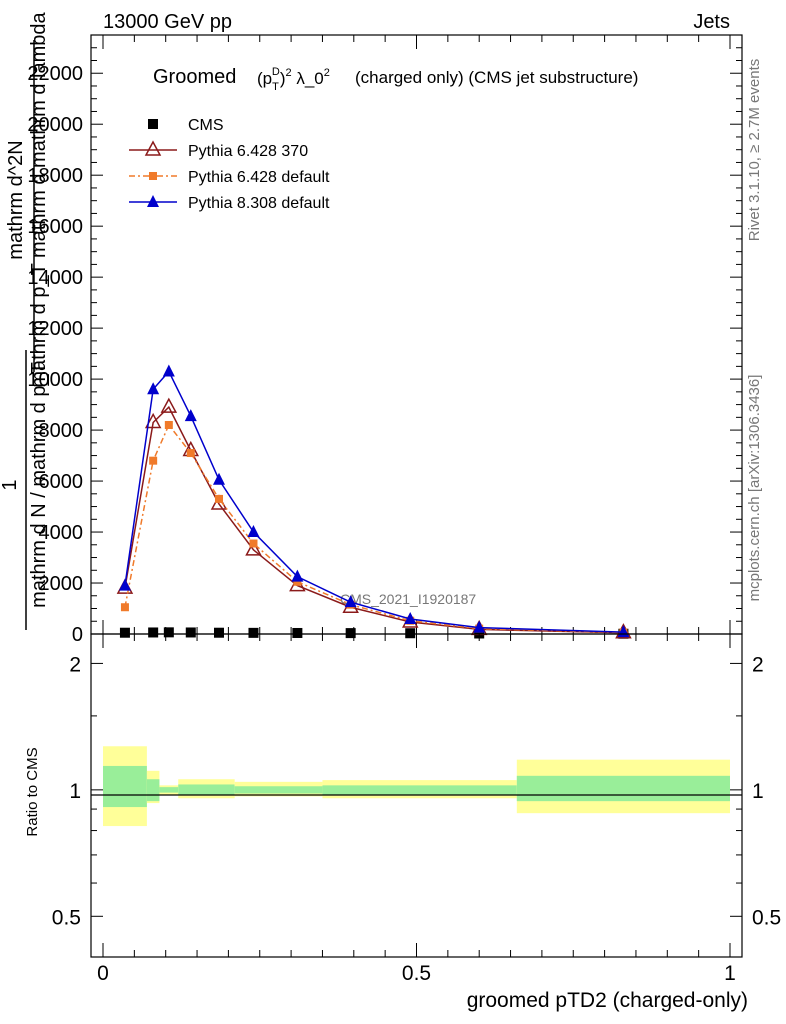 Image resolution: width=786 pixels, height=1024 pixels. I want to click on legend-label: Pythia 6.428 default, so click(259, 177).